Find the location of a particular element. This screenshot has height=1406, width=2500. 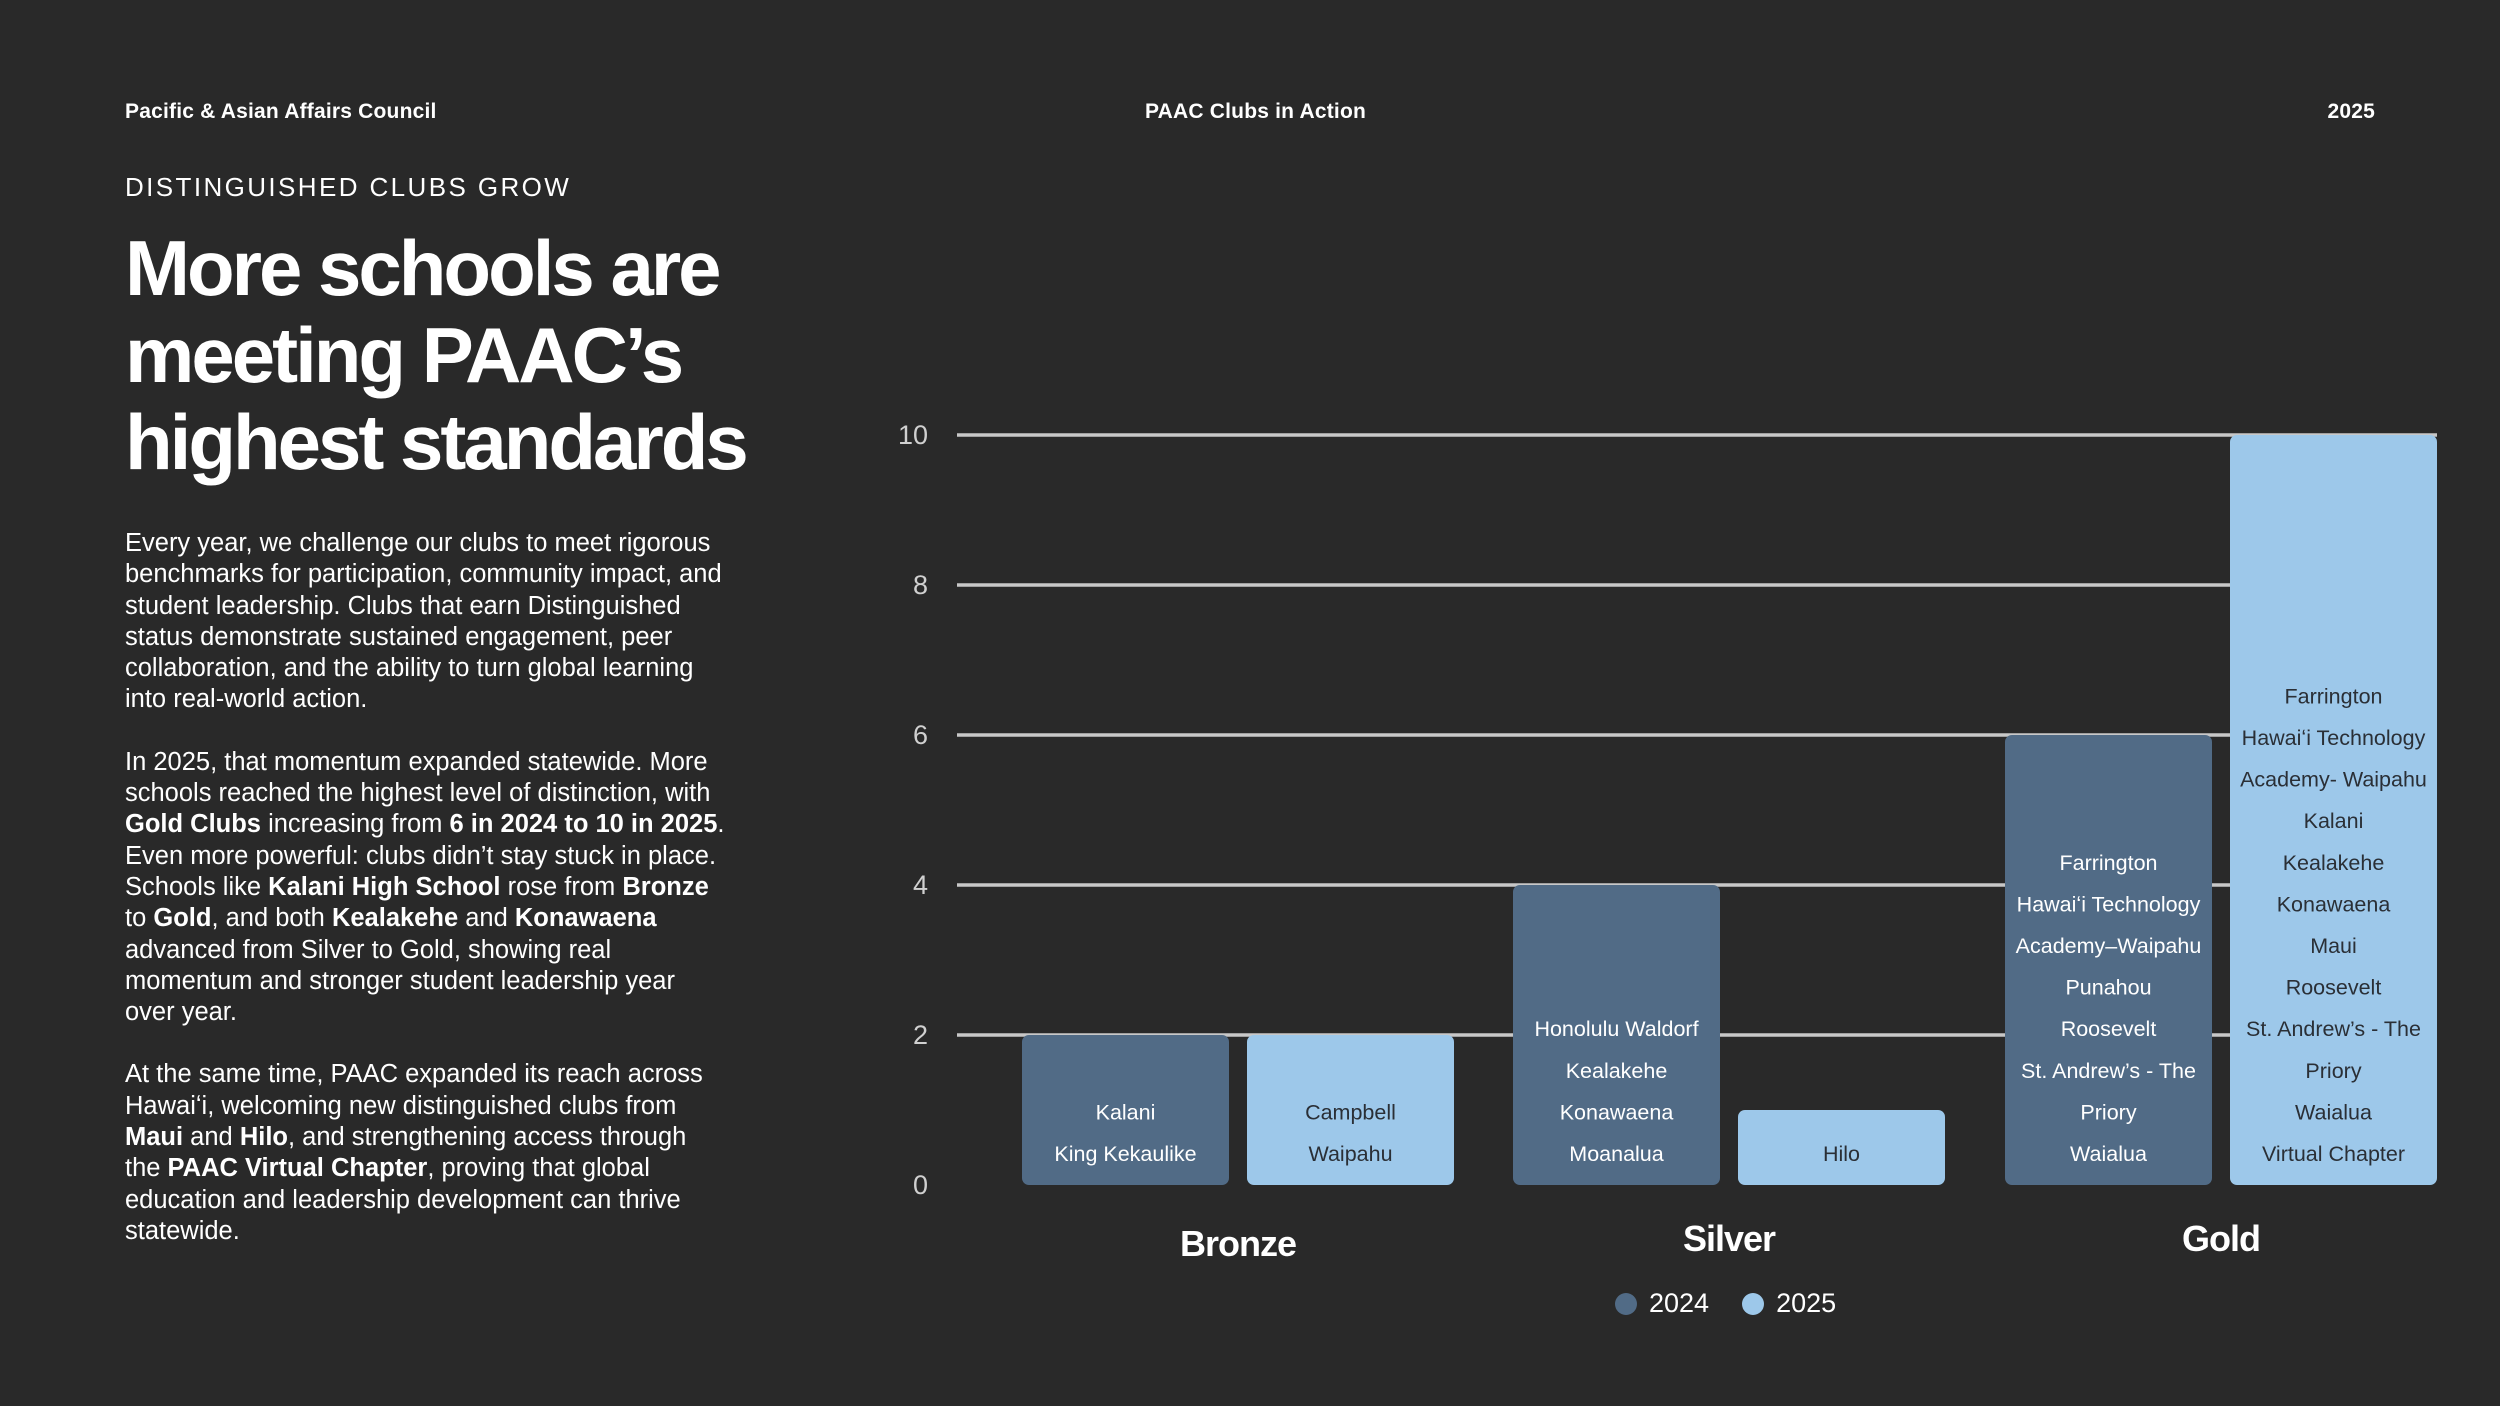

y-tick-label: 0 is located at coordinates (920, 1185).